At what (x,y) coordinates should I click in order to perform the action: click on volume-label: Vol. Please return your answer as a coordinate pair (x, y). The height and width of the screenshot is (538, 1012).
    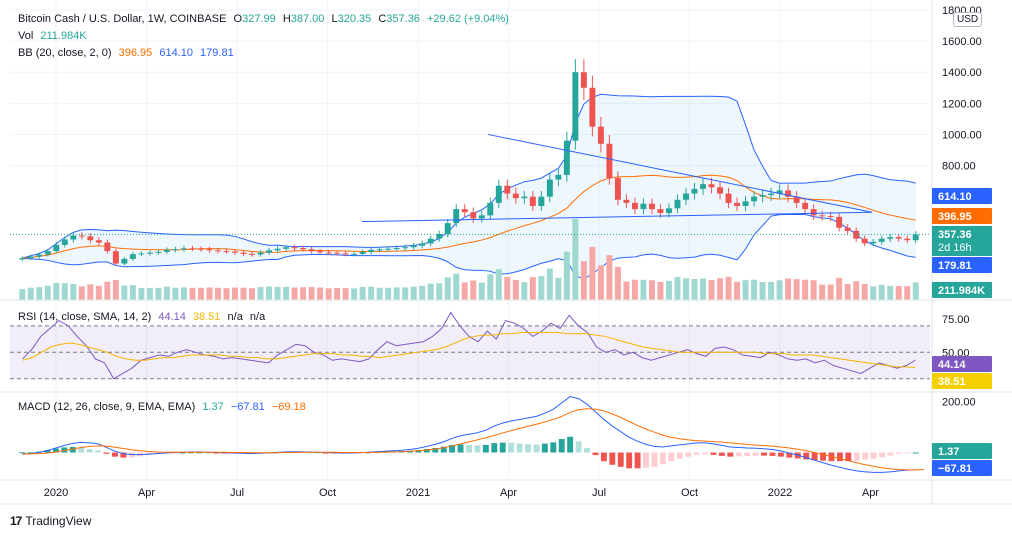
    Looking at the image, I should click on (26, 36).